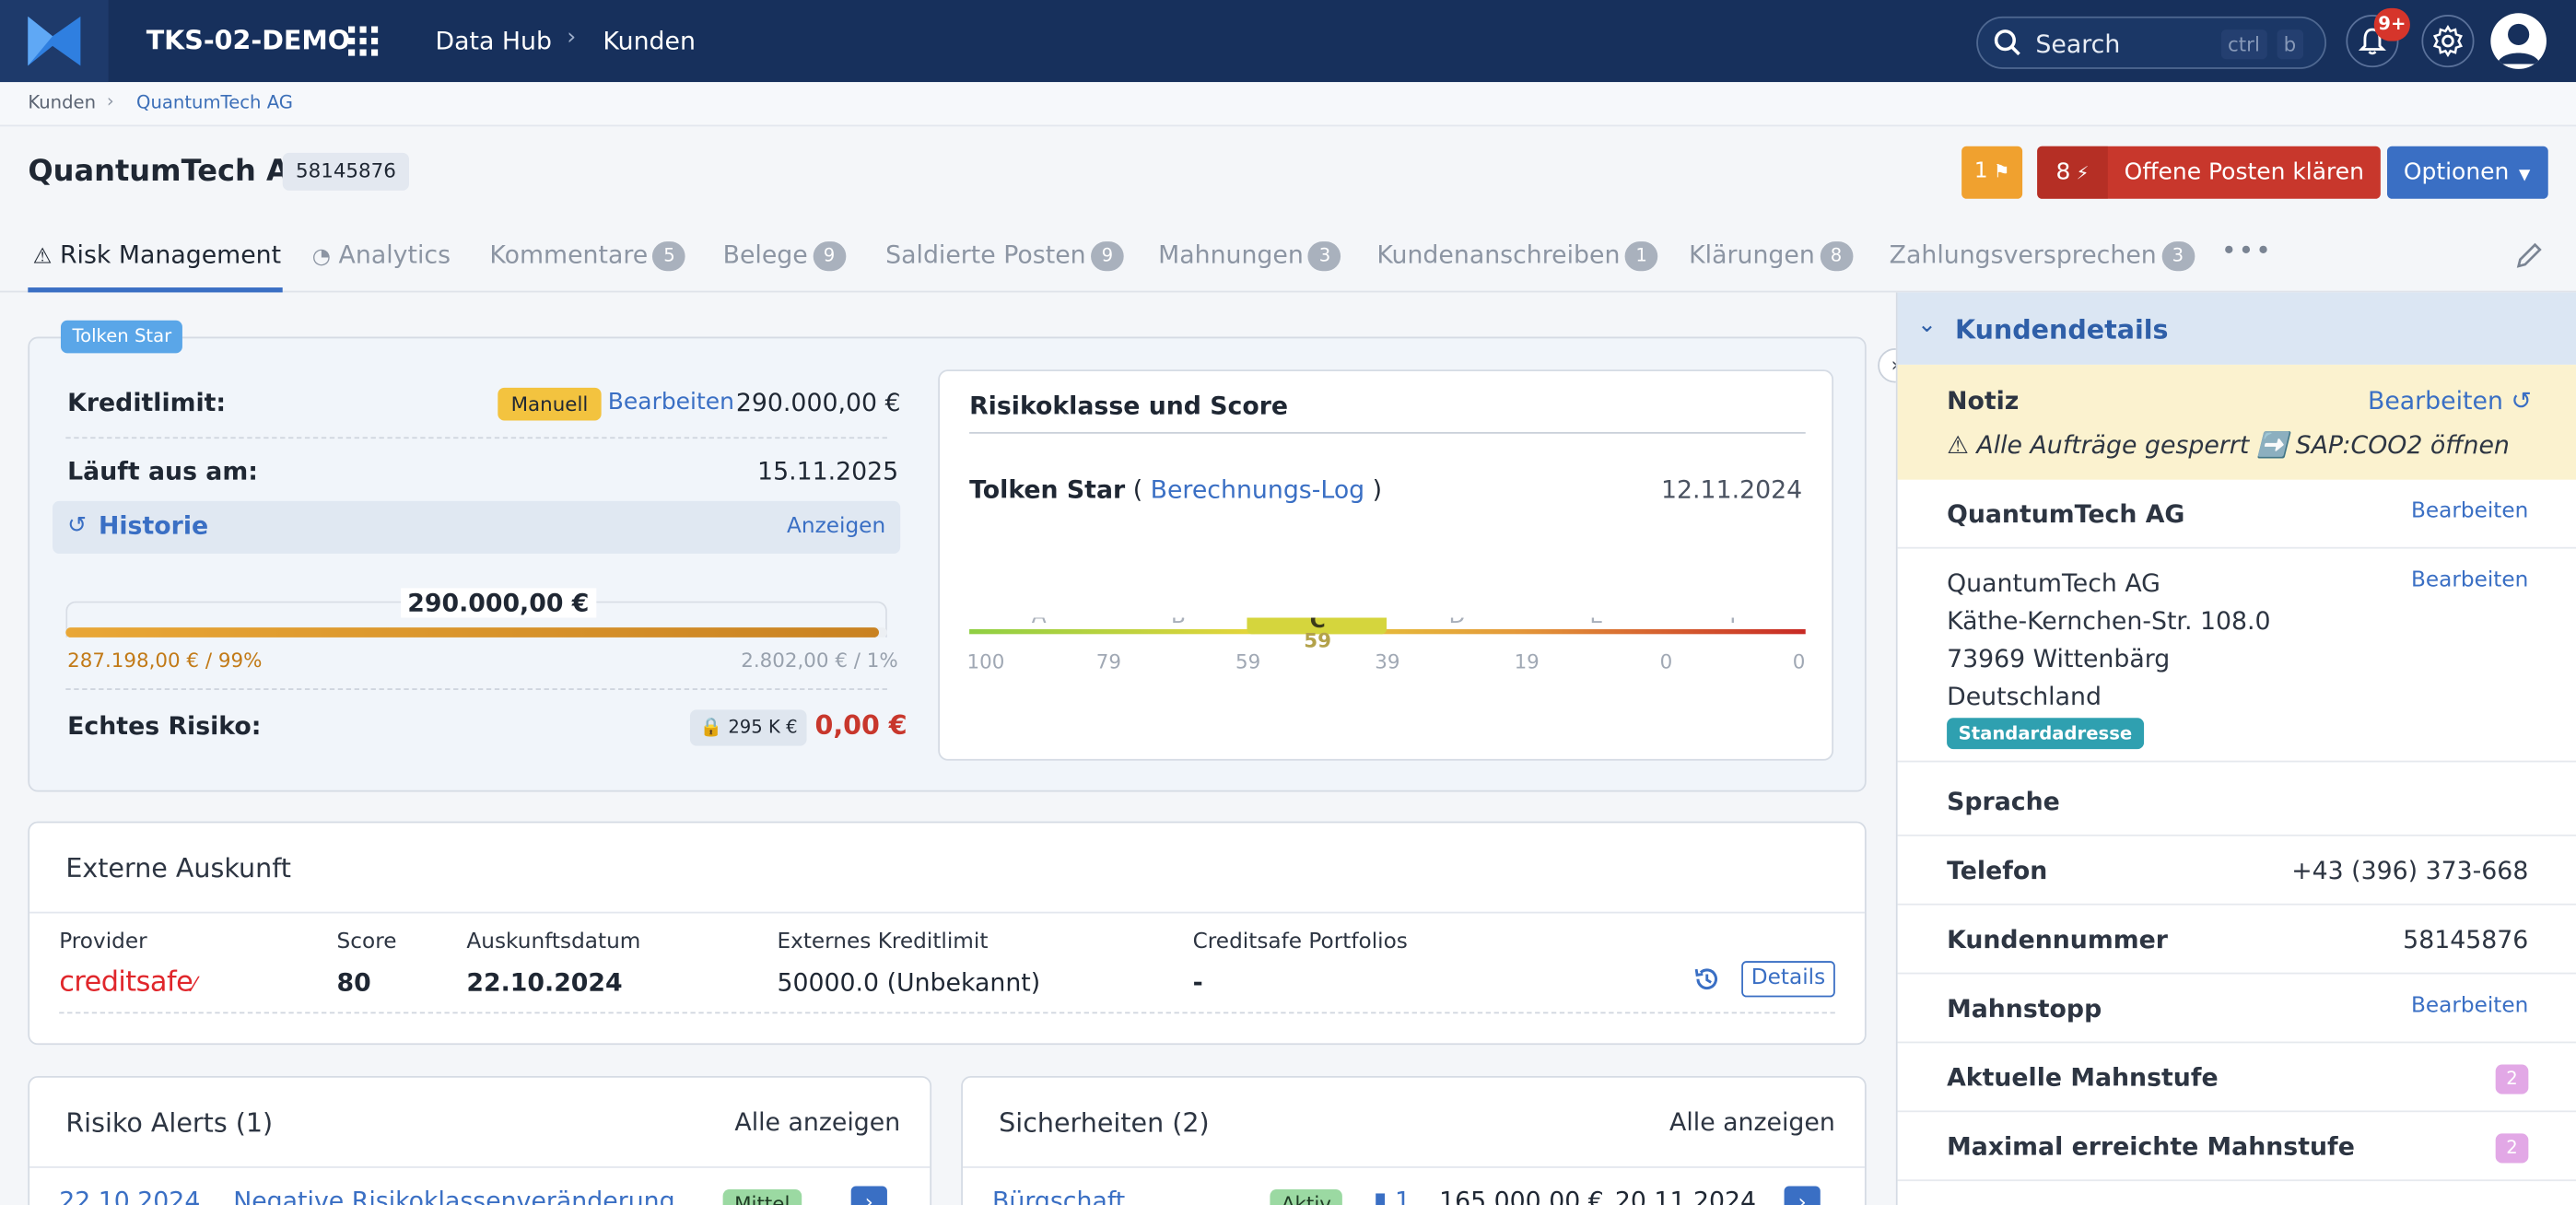  What do you see at coordinates (1104, 1122) in the screenshot?
I see `securities-title: Sicherheiten (2)` at bounding box center [1104, 1122].